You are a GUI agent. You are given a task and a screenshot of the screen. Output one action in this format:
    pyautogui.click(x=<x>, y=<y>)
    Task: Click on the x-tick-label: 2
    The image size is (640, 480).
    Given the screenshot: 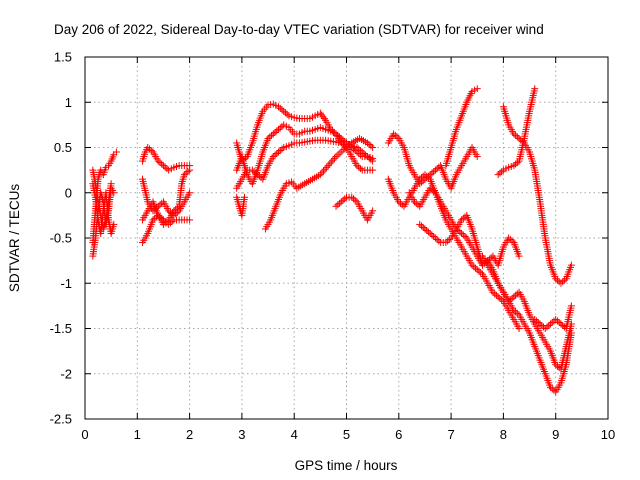 What is the action you would take?
    pyautogui.click(x=189, y=434)
    